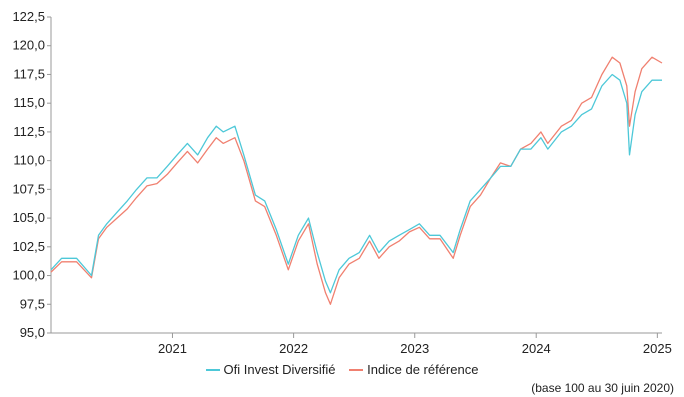 This screenshot has width=684, height=397. What do you see at coordinates (29, 73) in the screenshot?
I see `y-tick-label: 117,5` at bounding box center [29, 73].